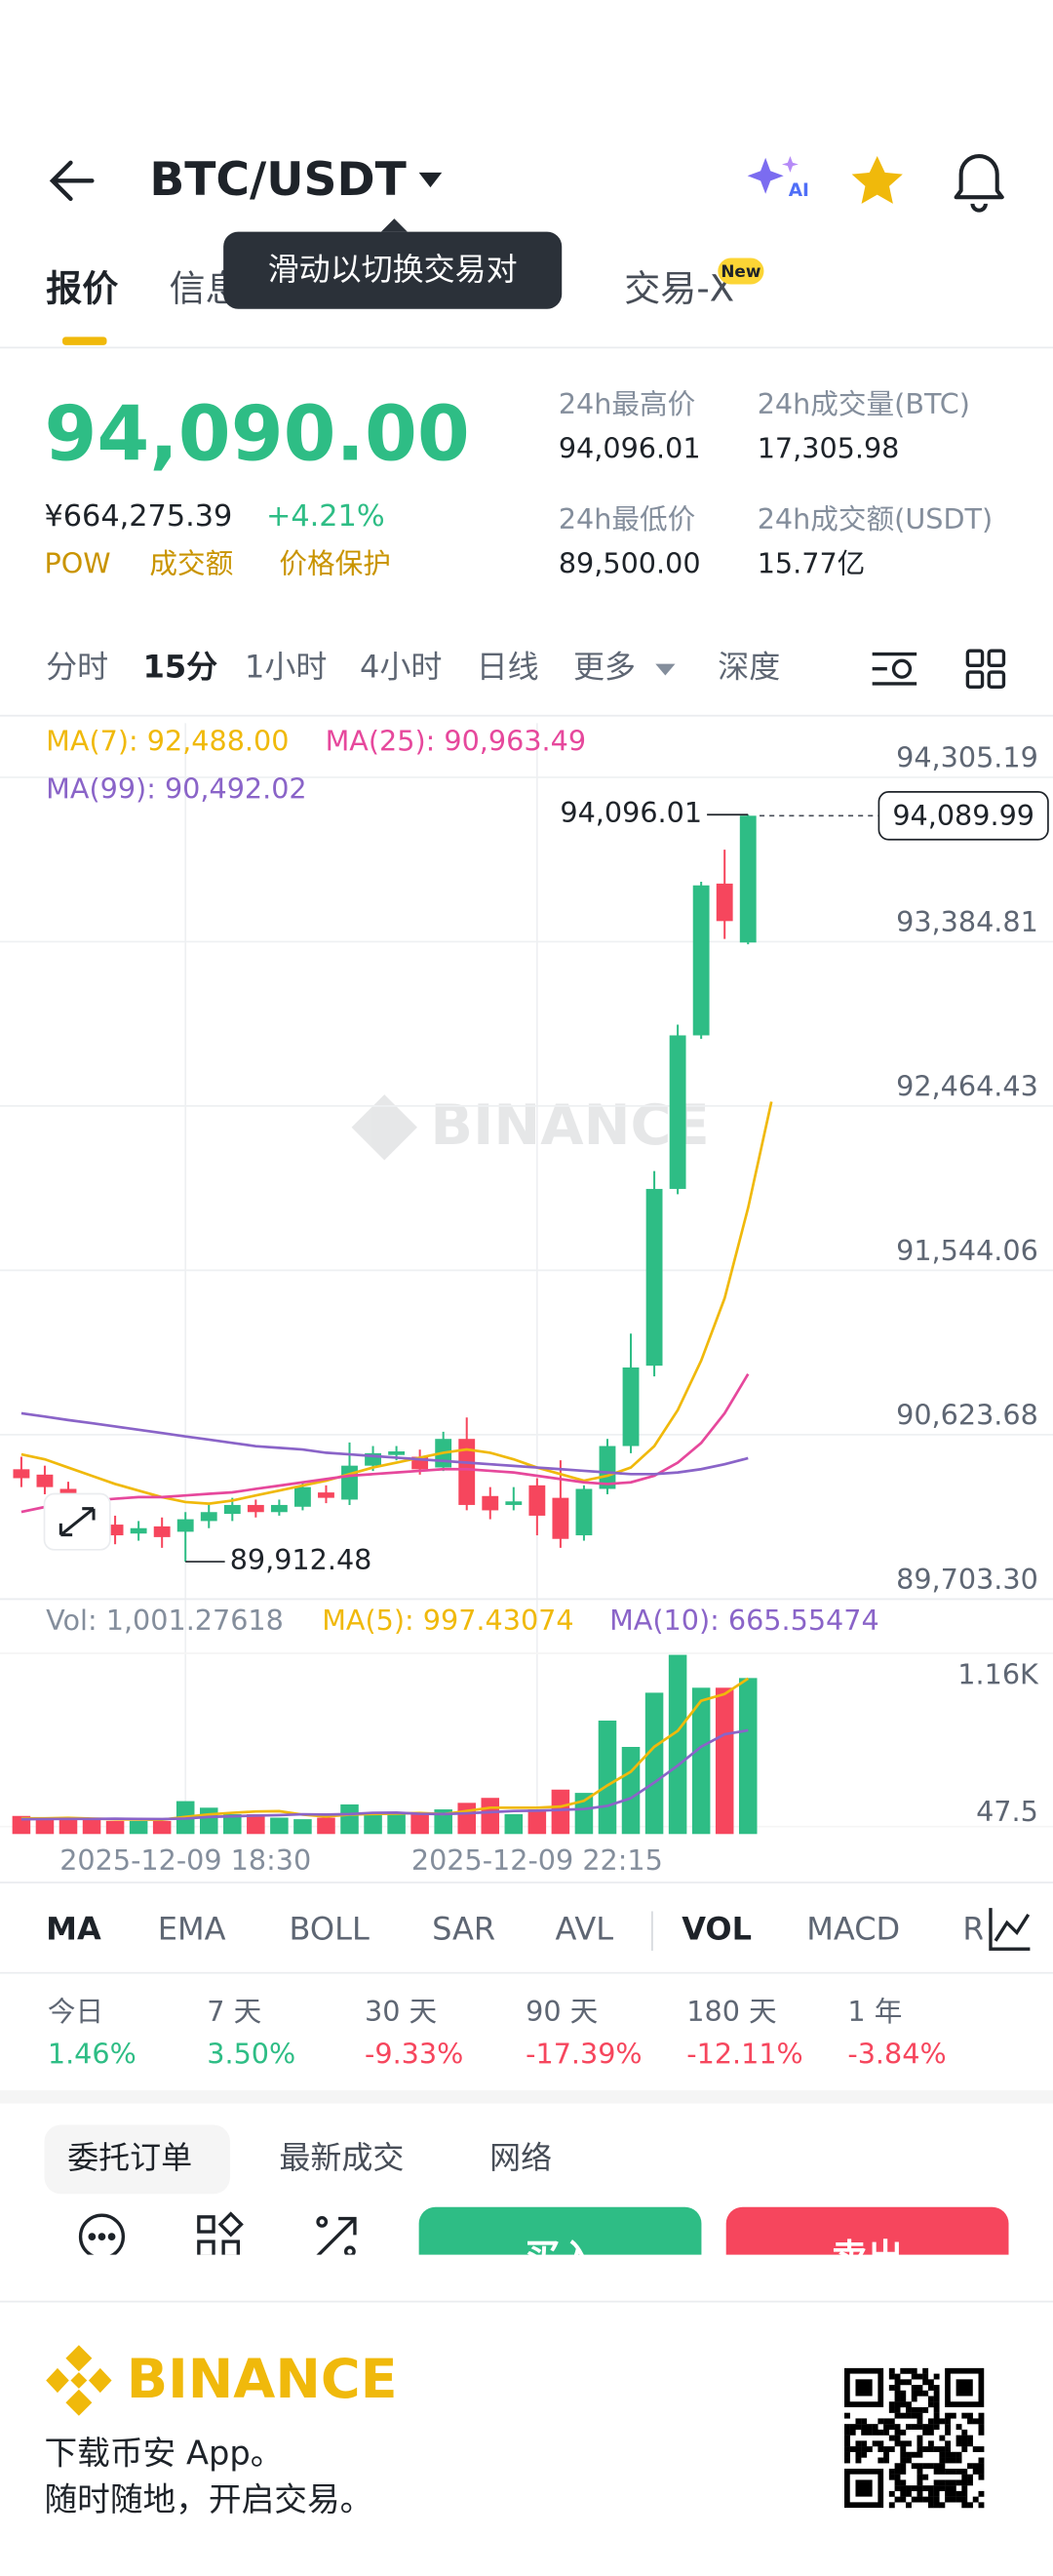  Describe the element at coordinates (679, 289) in the screenshot. I see `tab: 交易-X` at that location.